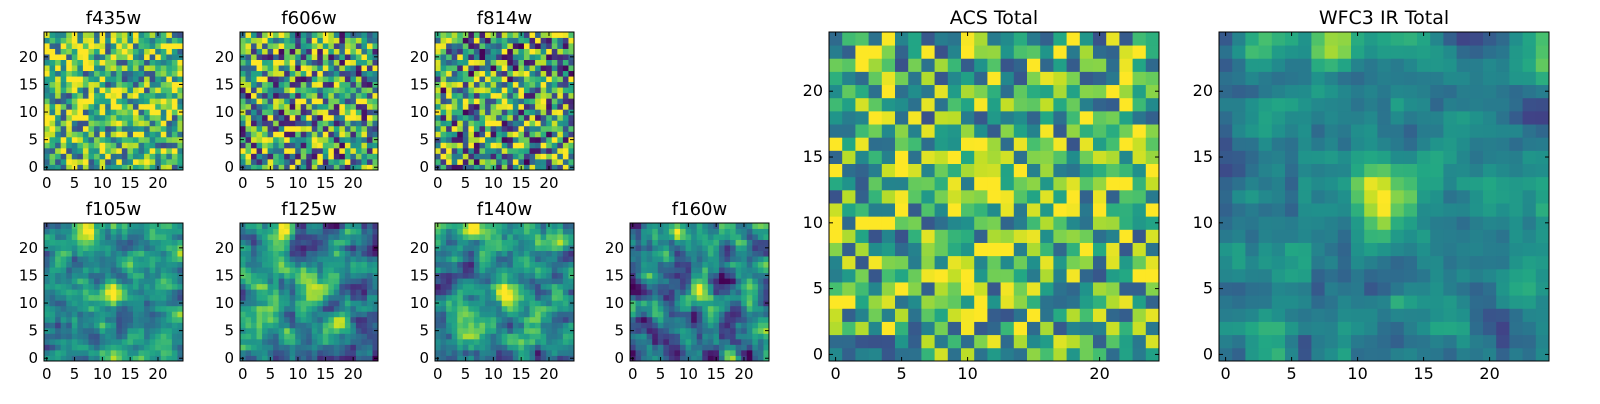 The width and height of the screenshot is (1600, 404). What do you see at coordinates (75, 183) in the screenshot?
I see `x-tick-label: 5` at bounding box center [75, 183].